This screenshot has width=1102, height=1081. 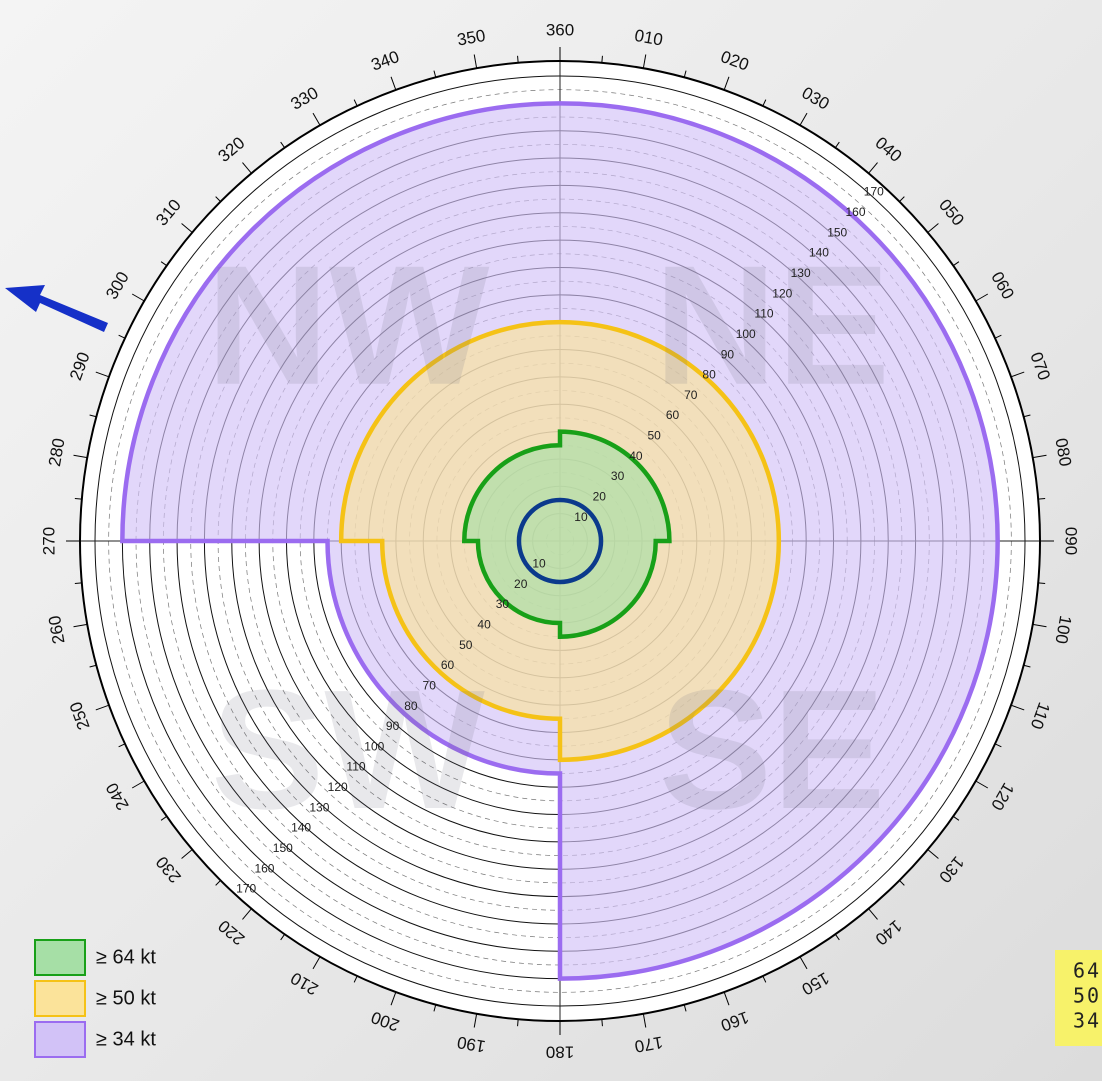 I want to click on panel-text: 50, so click(x=1087, y=996).